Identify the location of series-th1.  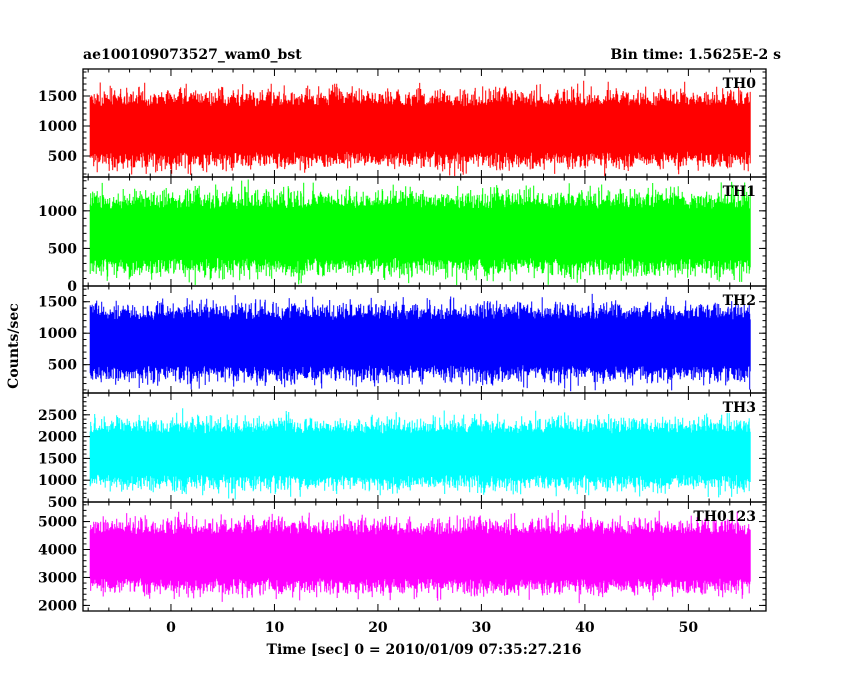
(420, 232).